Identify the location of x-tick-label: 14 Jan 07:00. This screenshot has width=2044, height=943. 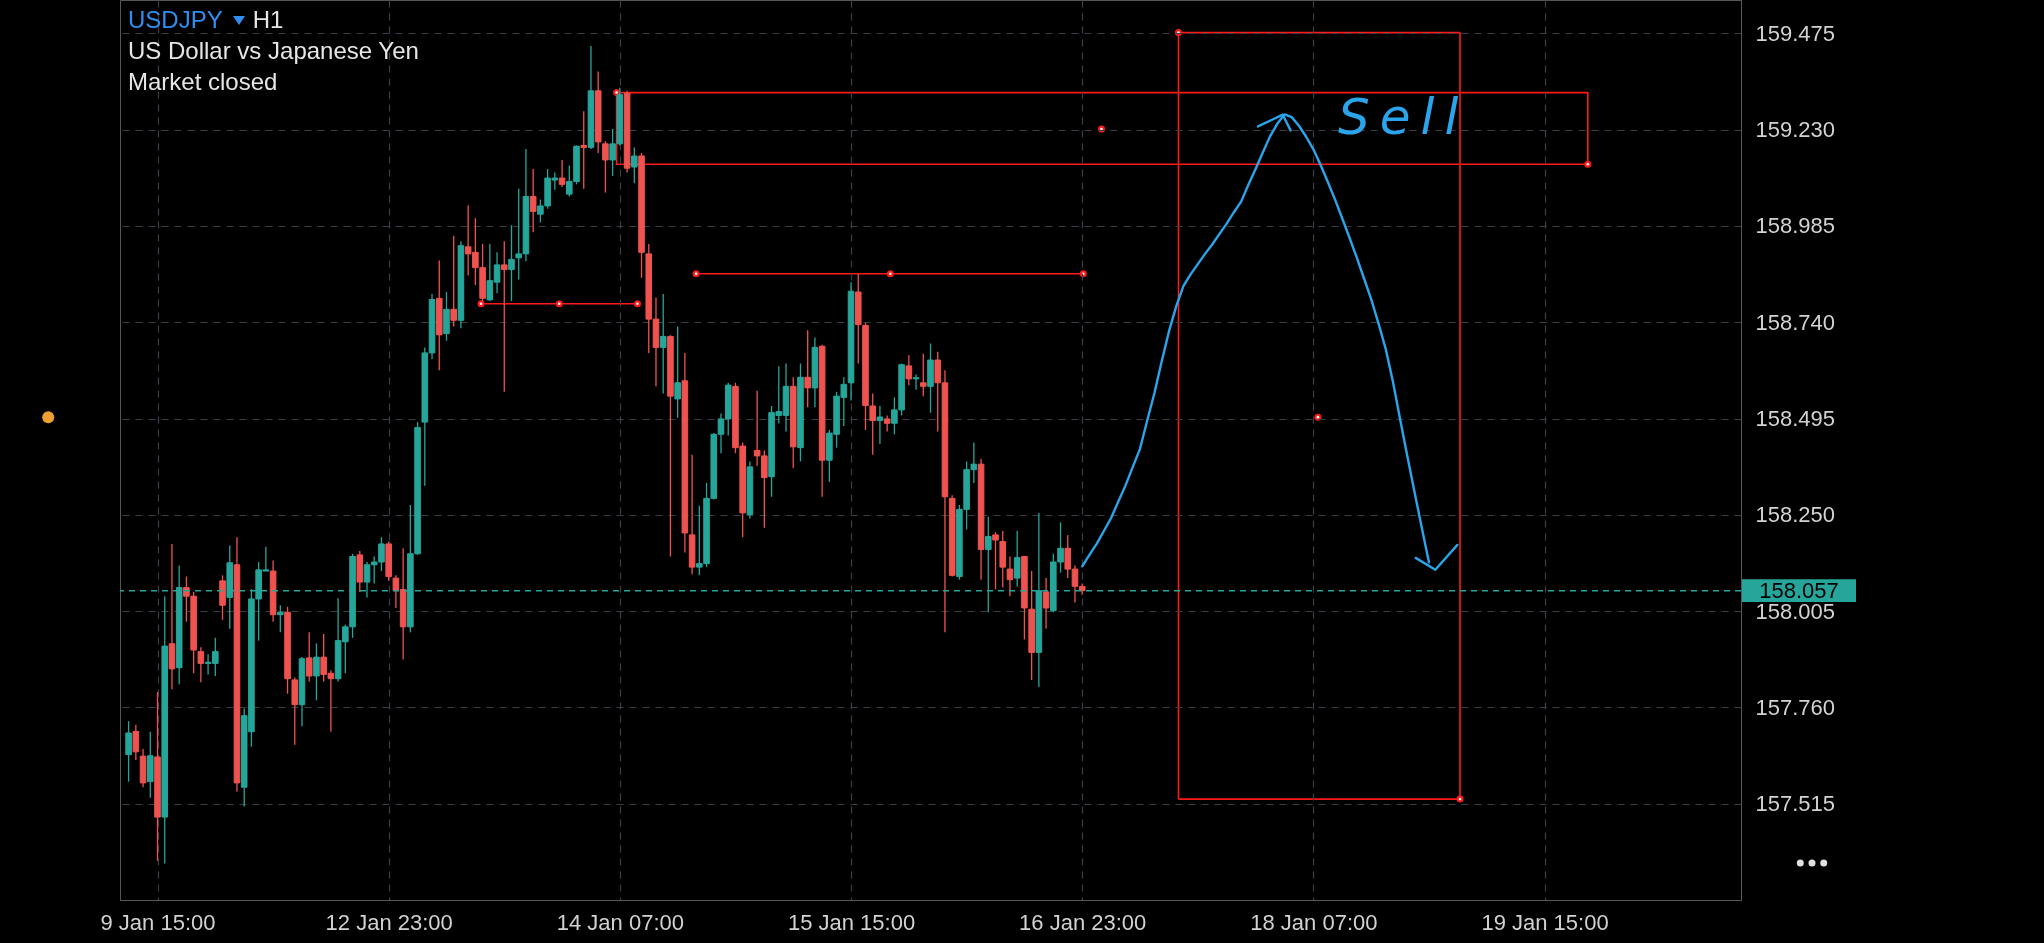
(620, 922).